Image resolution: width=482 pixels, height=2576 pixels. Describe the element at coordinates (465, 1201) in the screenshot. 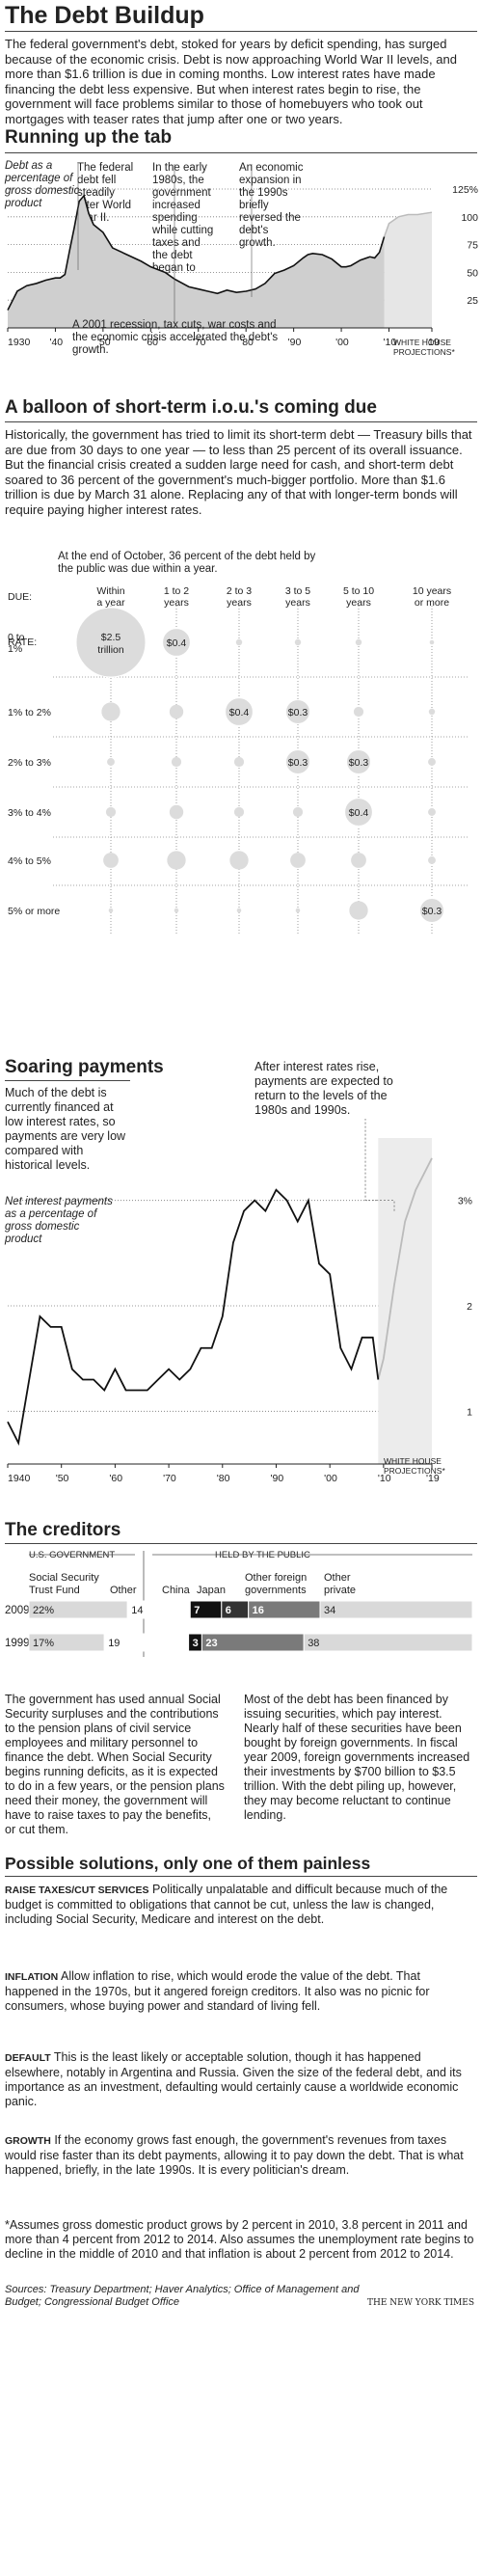

I see `interest-y-tick: 3%` at that location.